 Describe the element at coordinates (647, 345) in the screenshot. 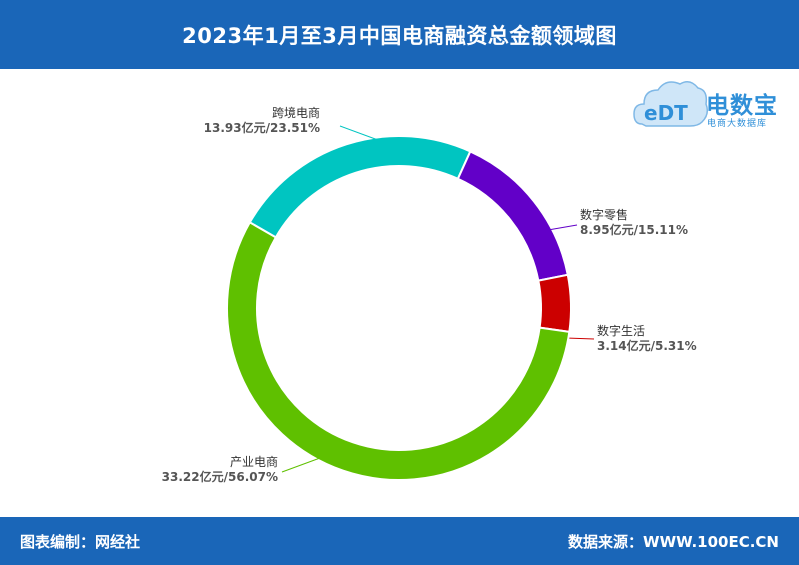

I see `slice-value-label: 3.14亿元/5.31%` at that location.